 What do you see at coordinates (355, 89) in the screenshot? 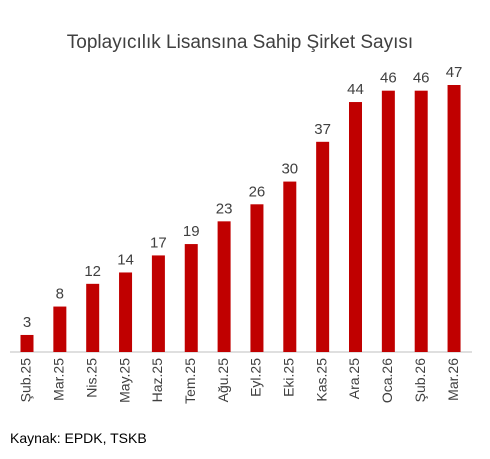
I see `data-label: 44` at bounding box center [355, 89].